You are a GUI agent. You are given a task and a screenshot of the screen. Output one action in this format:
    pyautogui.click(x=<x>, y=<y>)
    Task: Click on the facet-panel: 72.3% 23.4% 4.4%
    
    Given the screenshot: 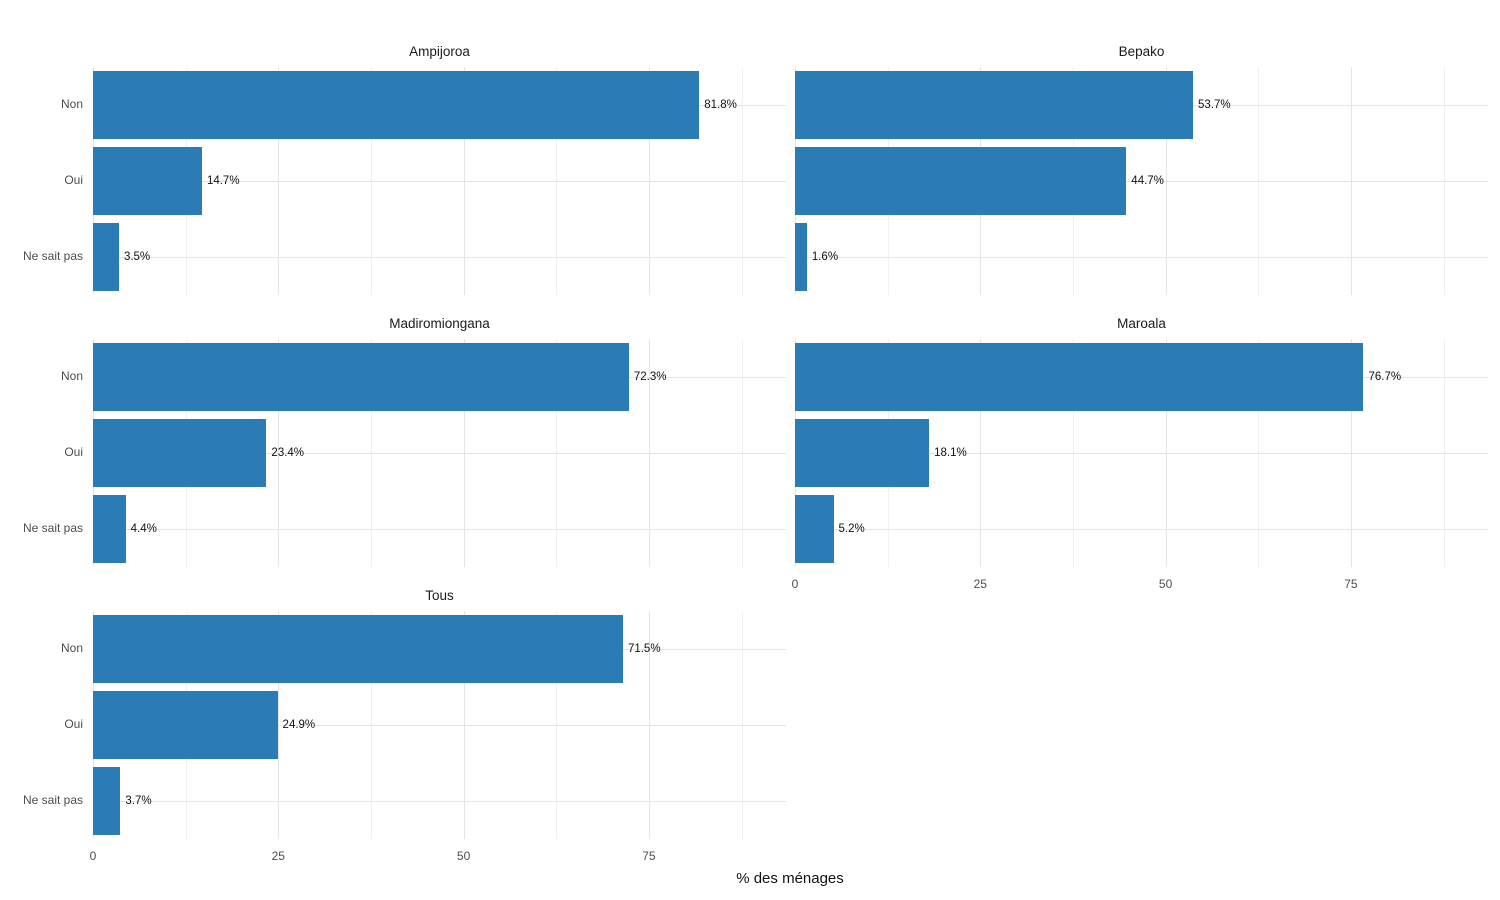 What is the action you would take?
    pyautogui.click(x=439, y=453)
    